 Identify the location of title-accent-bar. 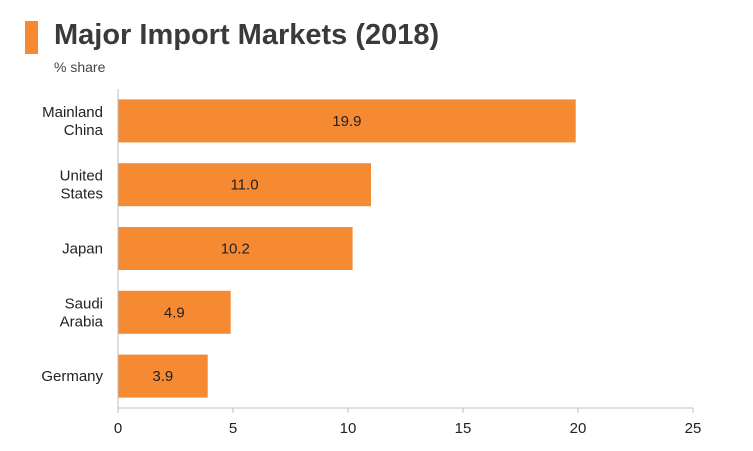
(31, 37).